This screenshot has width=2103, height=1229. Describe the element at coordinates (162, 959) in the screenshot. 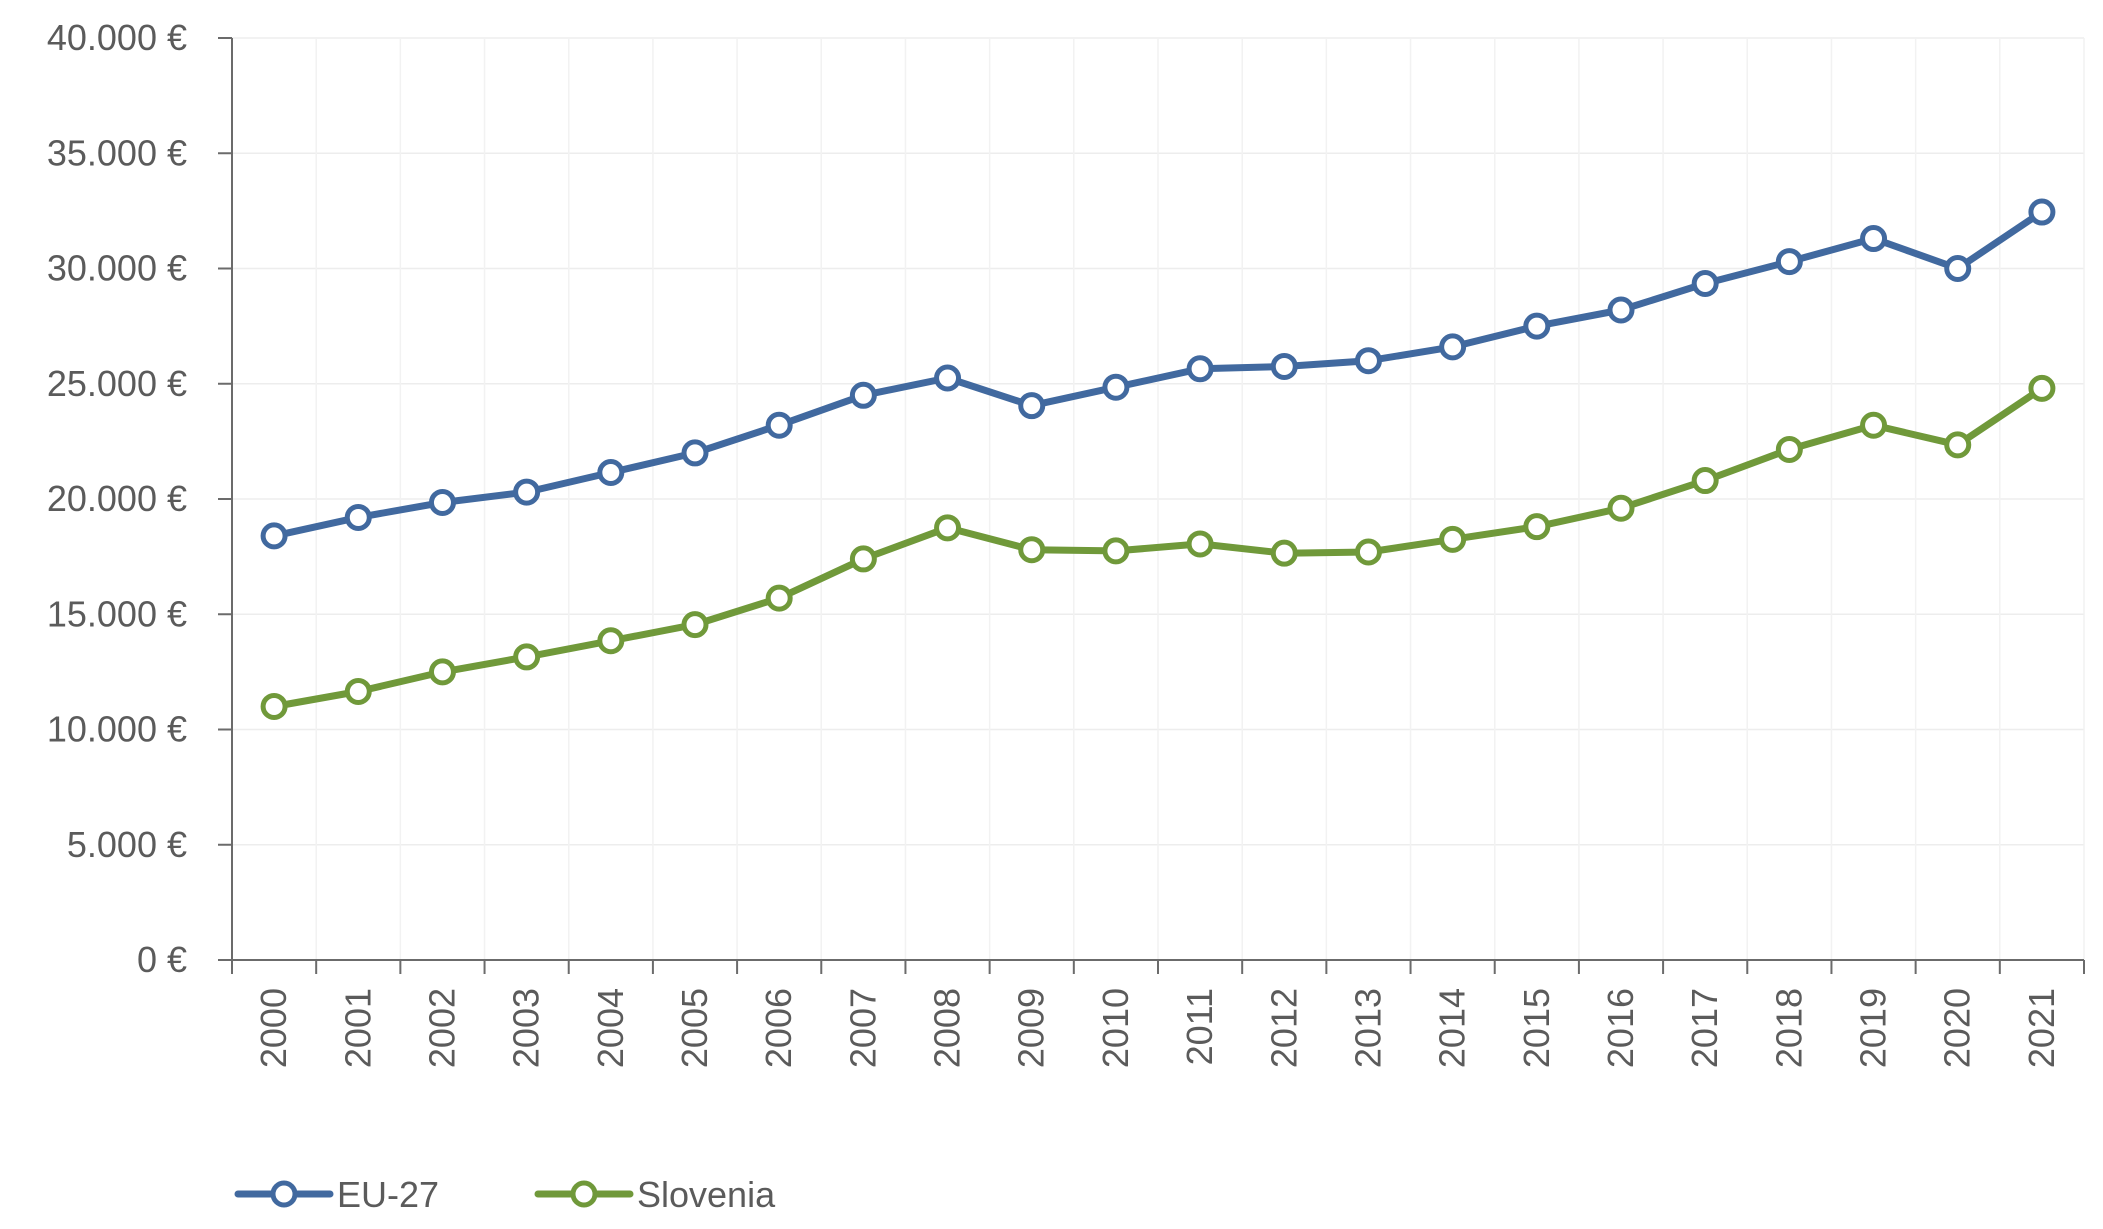

I see `y-tick-label: 0 €` at that location.